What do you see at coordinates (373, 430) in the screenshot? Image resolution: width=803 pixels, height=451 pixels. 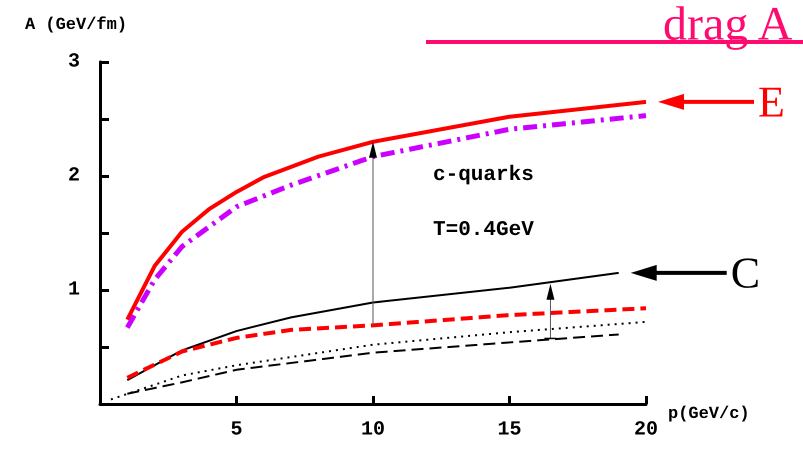 I see `x-tick-label: 10` at bounding box center [373, 430].